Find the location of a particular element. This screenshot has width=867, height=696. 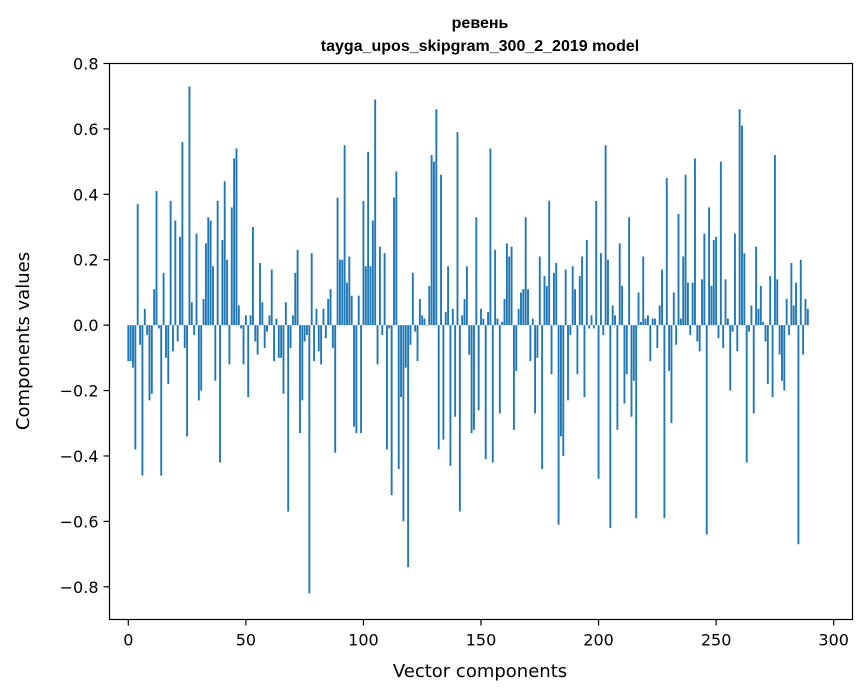

y-axis-label: Components values is located at coordinates (23, 341).